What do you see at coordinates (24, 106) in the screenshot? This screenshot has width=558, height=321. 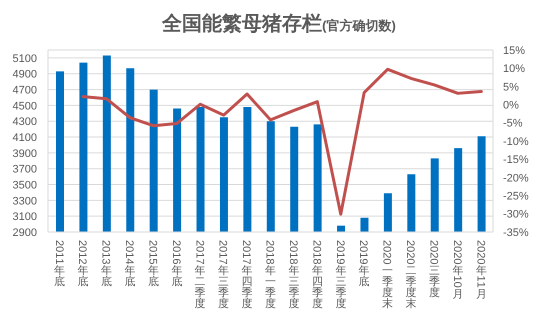 I see `y-tick-label: 4500` at bounding box center [24, 106].